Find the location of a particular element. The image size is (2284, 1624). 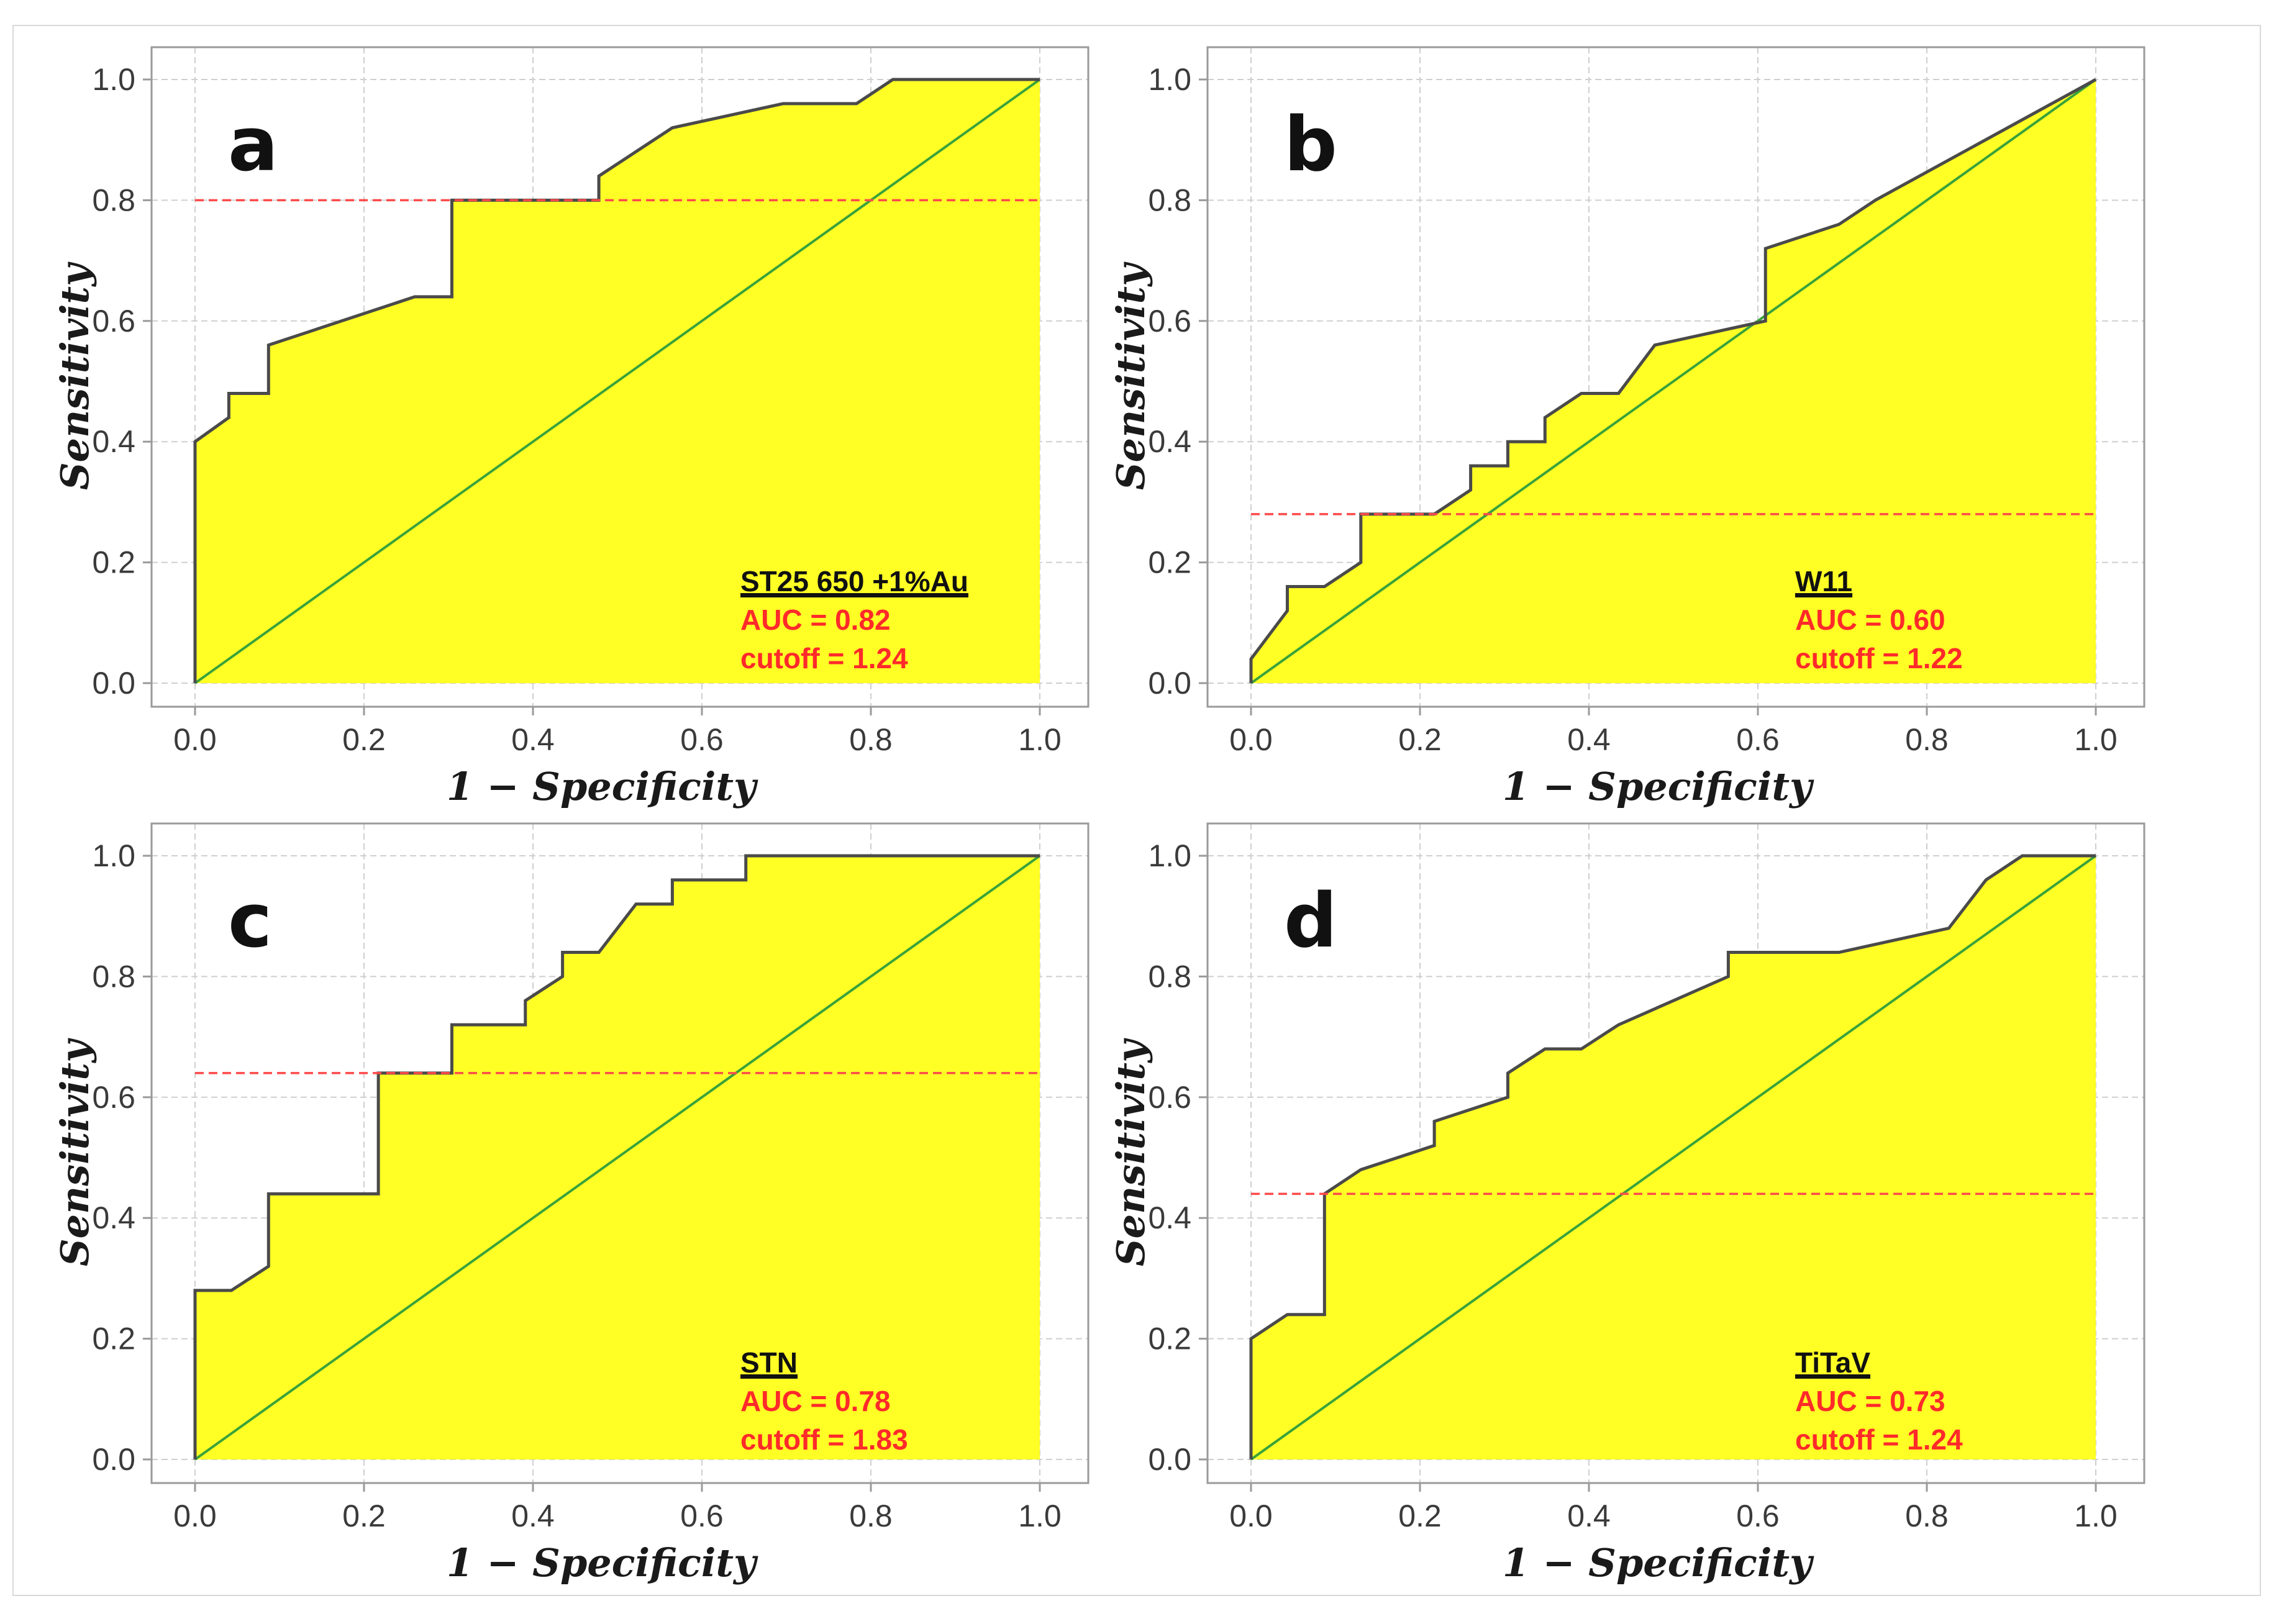

series-name-label: W11 is located at coordinates (1823, 581).